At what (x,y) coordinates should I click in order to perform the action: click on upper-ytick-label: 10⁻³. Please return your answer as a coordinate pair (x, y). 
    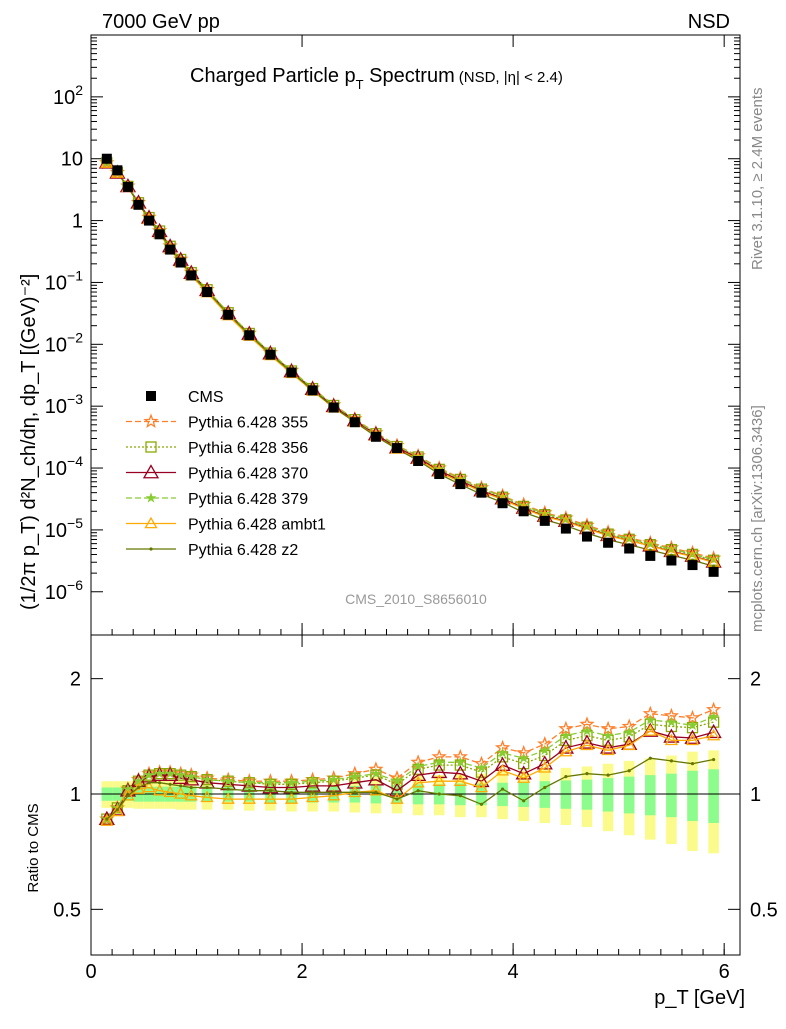
    Looking at the image, I should click on (64, 404).